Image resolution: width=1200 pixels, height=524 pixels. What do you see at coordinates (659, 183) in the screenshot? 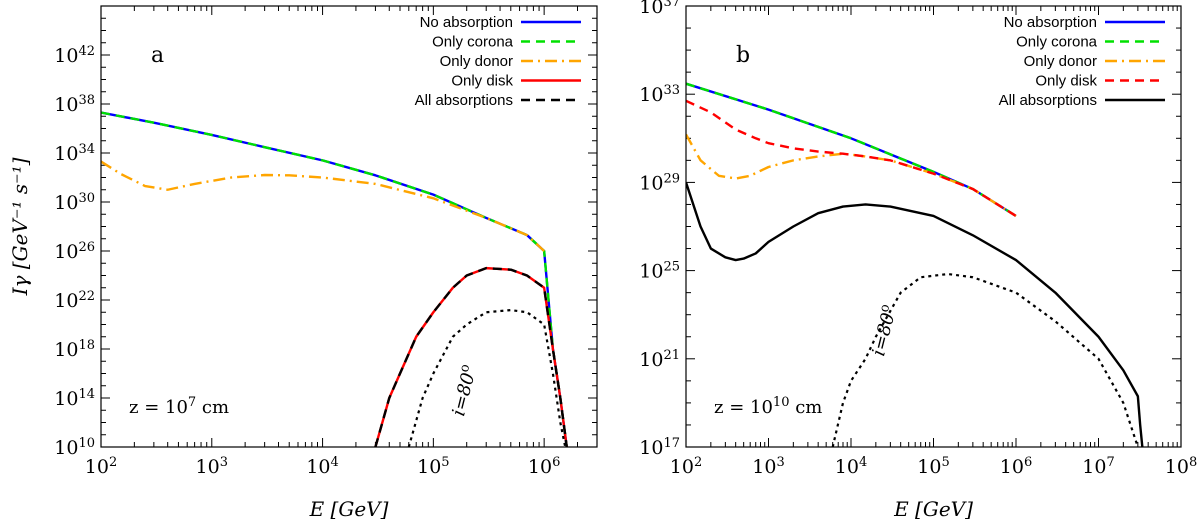
I see `y-tick-label: 1029` at bounding box center [659, 183].